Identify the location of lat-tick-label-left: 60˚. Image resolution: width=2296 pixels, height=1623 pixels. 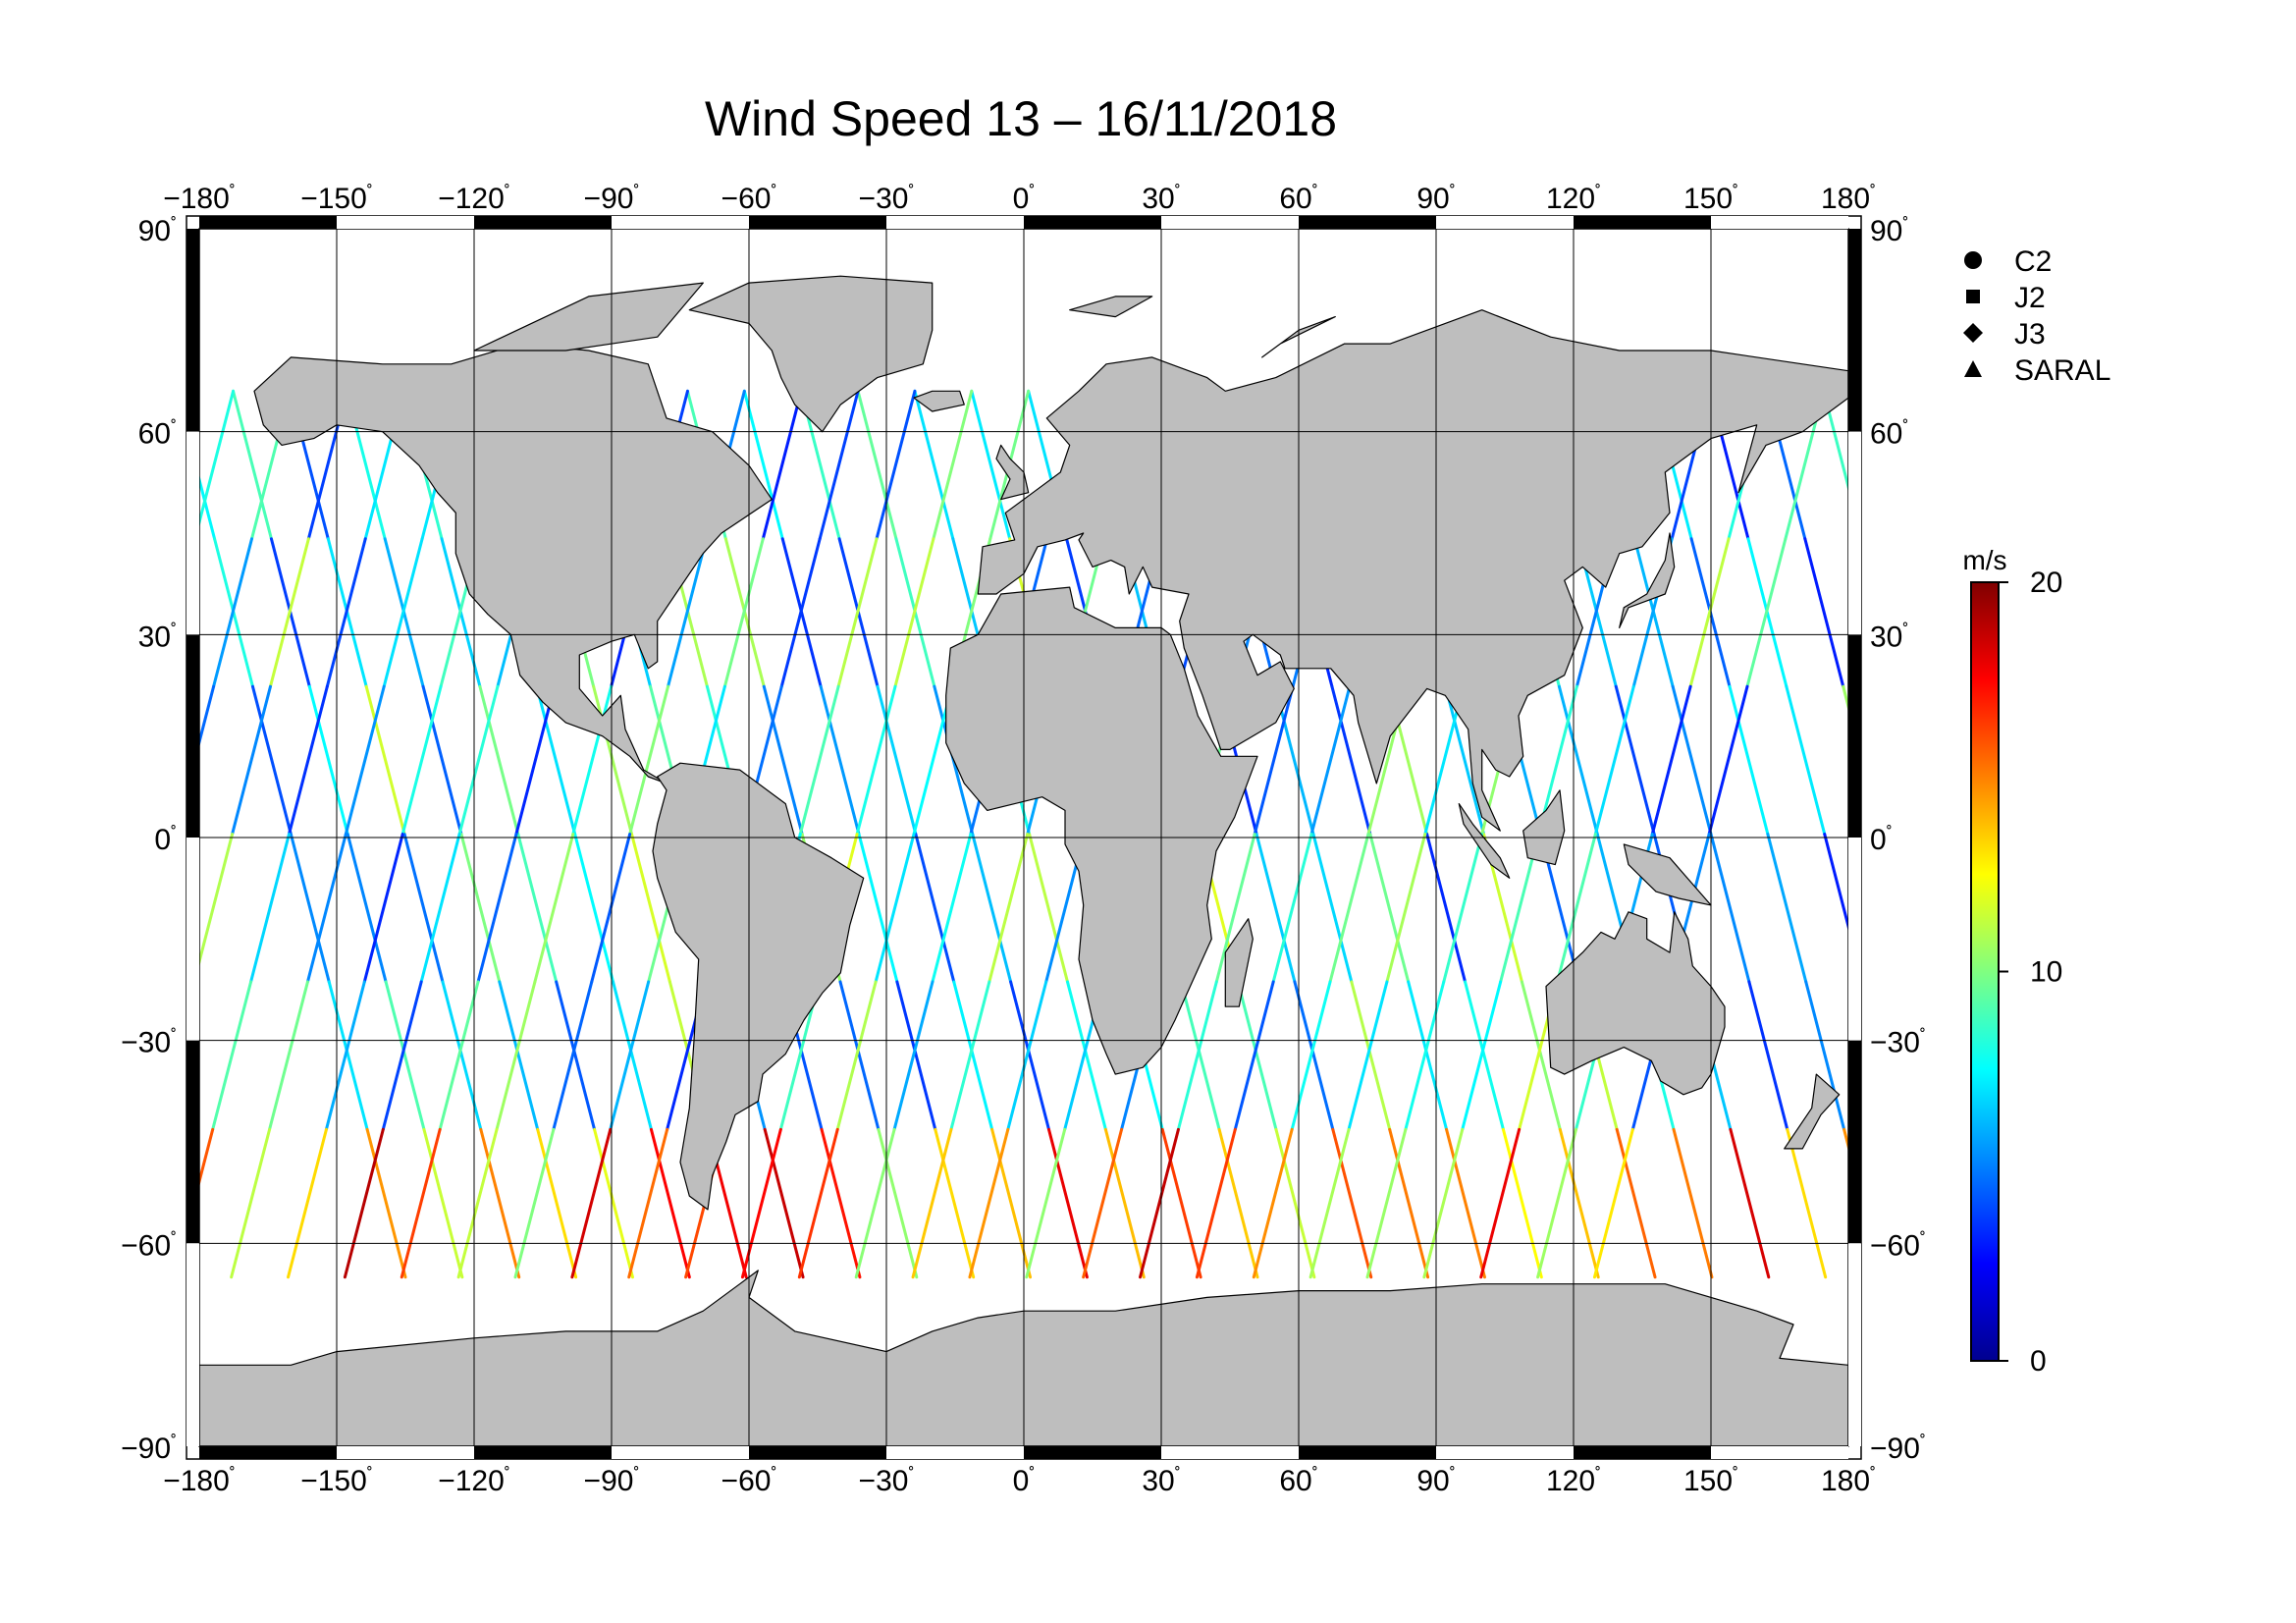
(157, 435).